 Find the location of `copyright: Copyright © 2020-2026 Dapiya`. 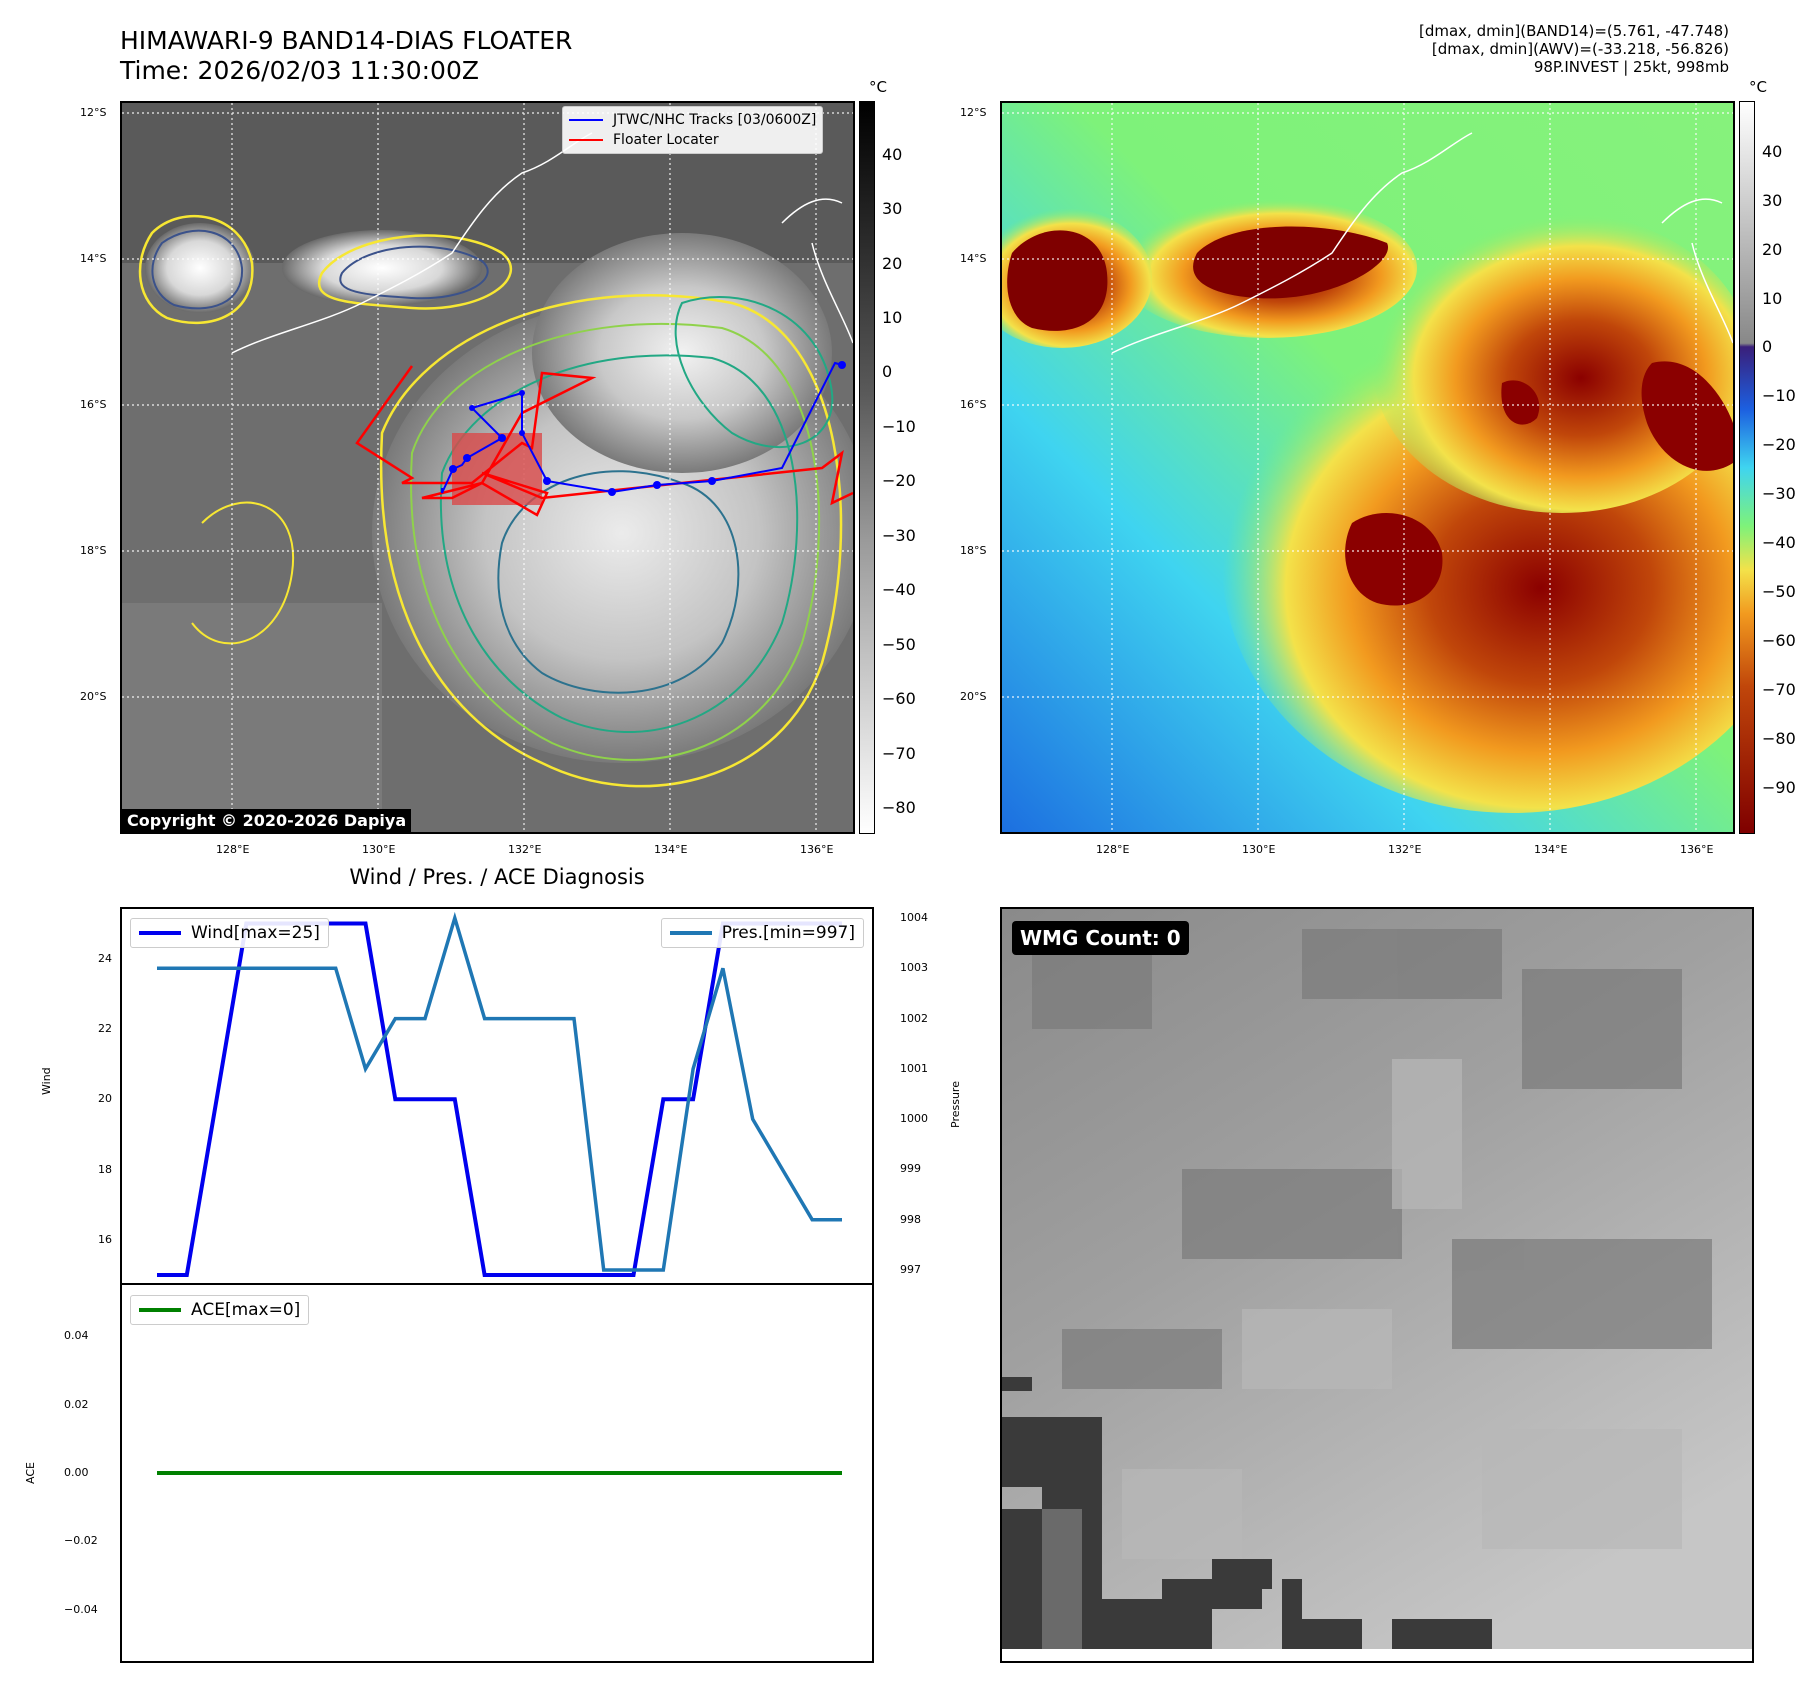

copyright: Copyright © 2020-2026 Dapiya is located at coordinates (267, 820).